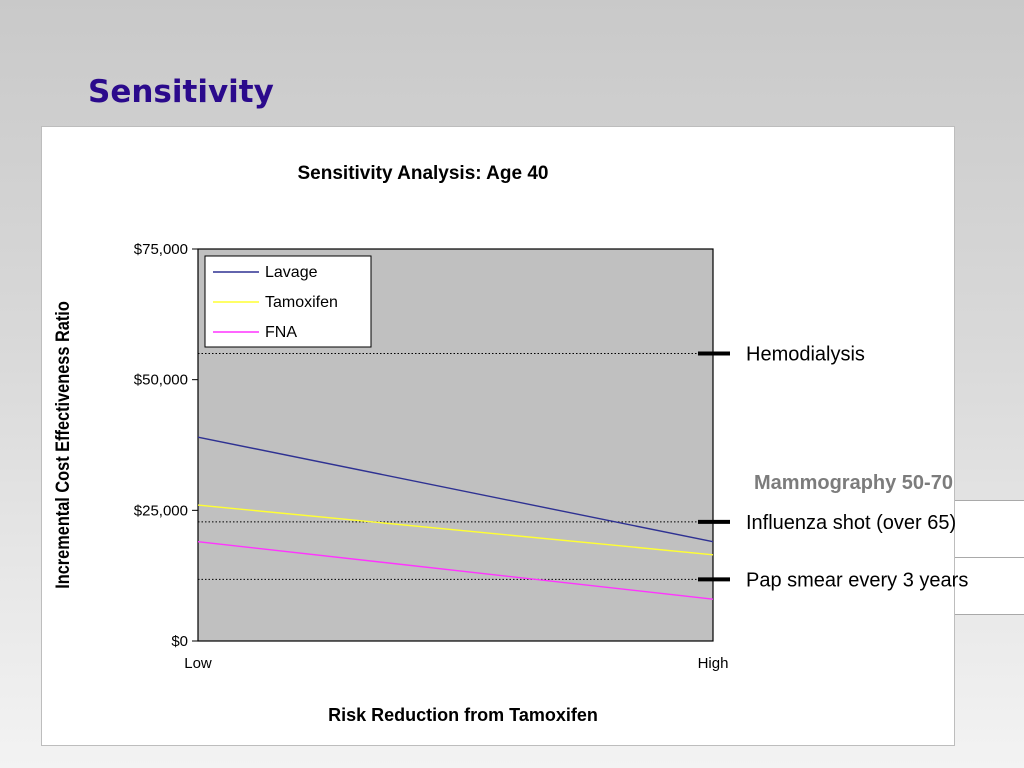  What do you see at coordinates (62, 445) in the screenshot?
I see `y-axis-label: Incremental Cost Effectiveness Ratio` at bounding box center [62, 445].